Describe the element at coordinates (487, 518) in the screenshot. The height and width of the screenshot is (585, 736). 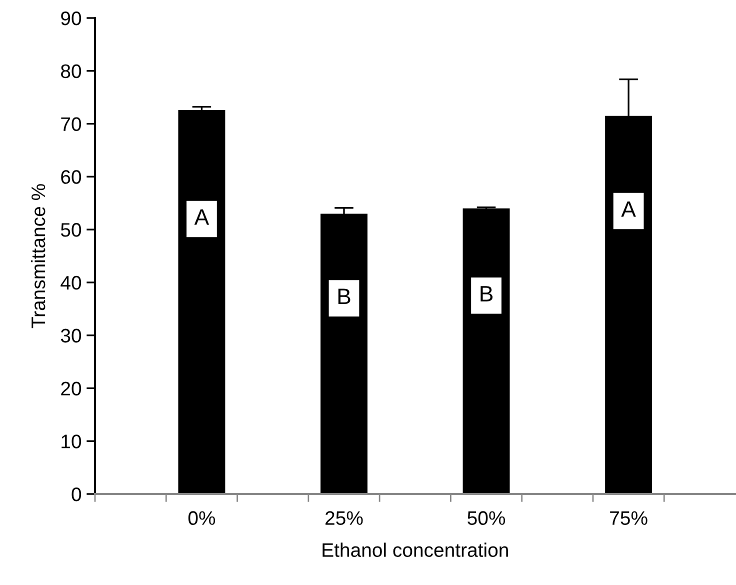
I see `x-tick-label: 50%` at that location.